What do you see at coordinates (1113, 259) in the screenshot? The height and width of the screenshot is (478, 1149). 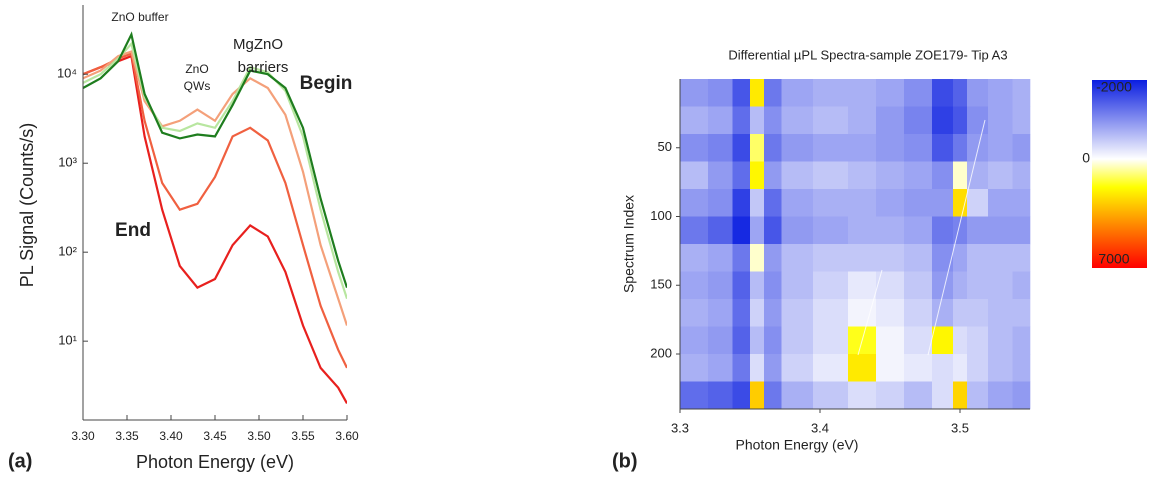 I see `colorbar-tick-label: 7000` at bounding box center [1113, 259].